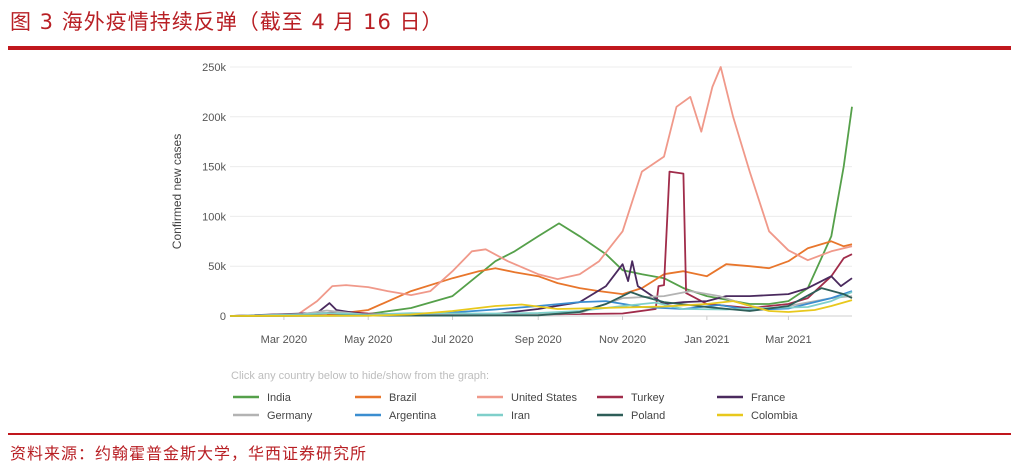  I want to click on y-tick-label: 250k, so click(214, 68).